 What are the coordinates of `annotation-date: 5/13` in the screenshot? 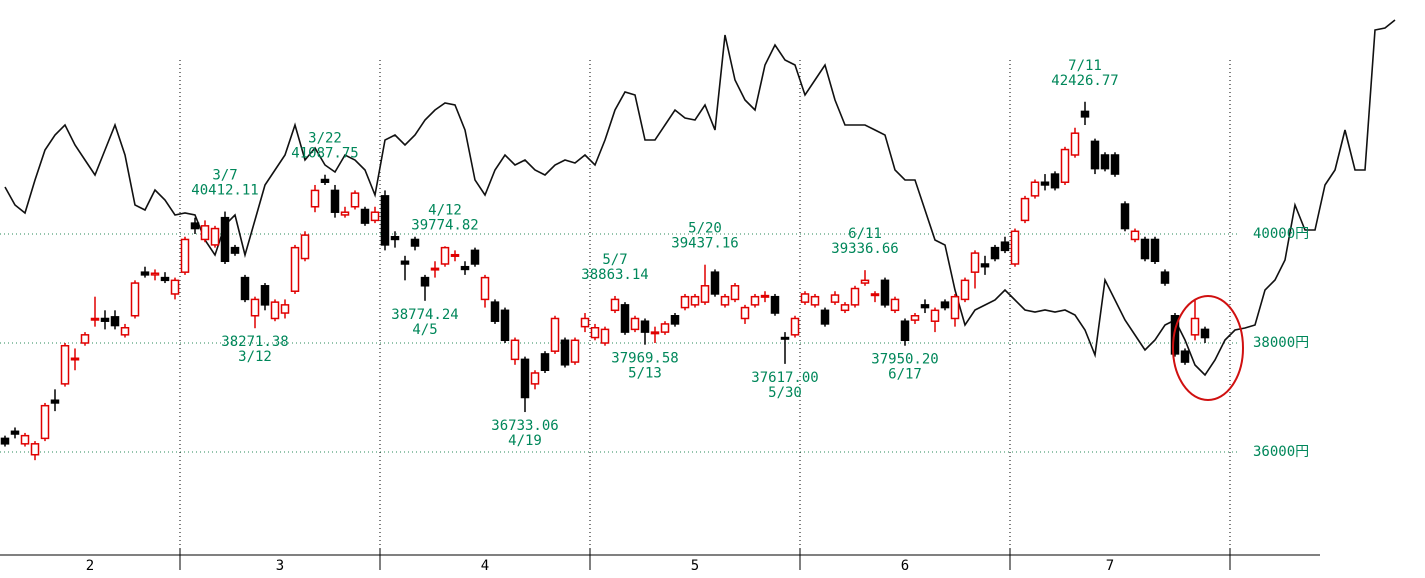 It's located at (645, 374).